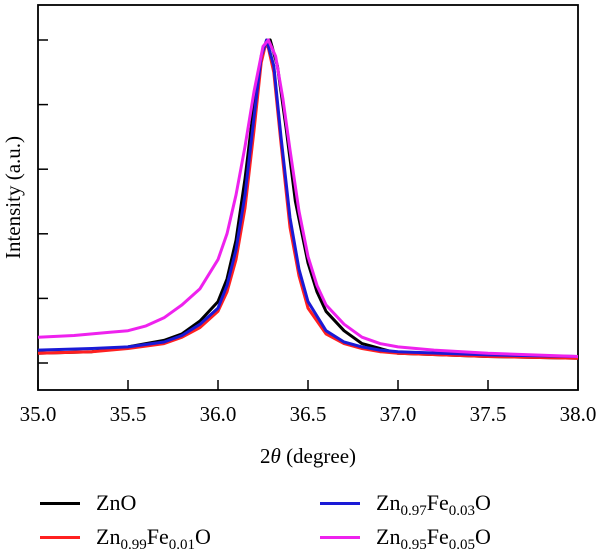 The height and width of the screenshot is (553, 600). What do you see at coordinates (116, 502) in the screenshot?
I see `legend-label: ZnO` at bounding box center [116, 502].